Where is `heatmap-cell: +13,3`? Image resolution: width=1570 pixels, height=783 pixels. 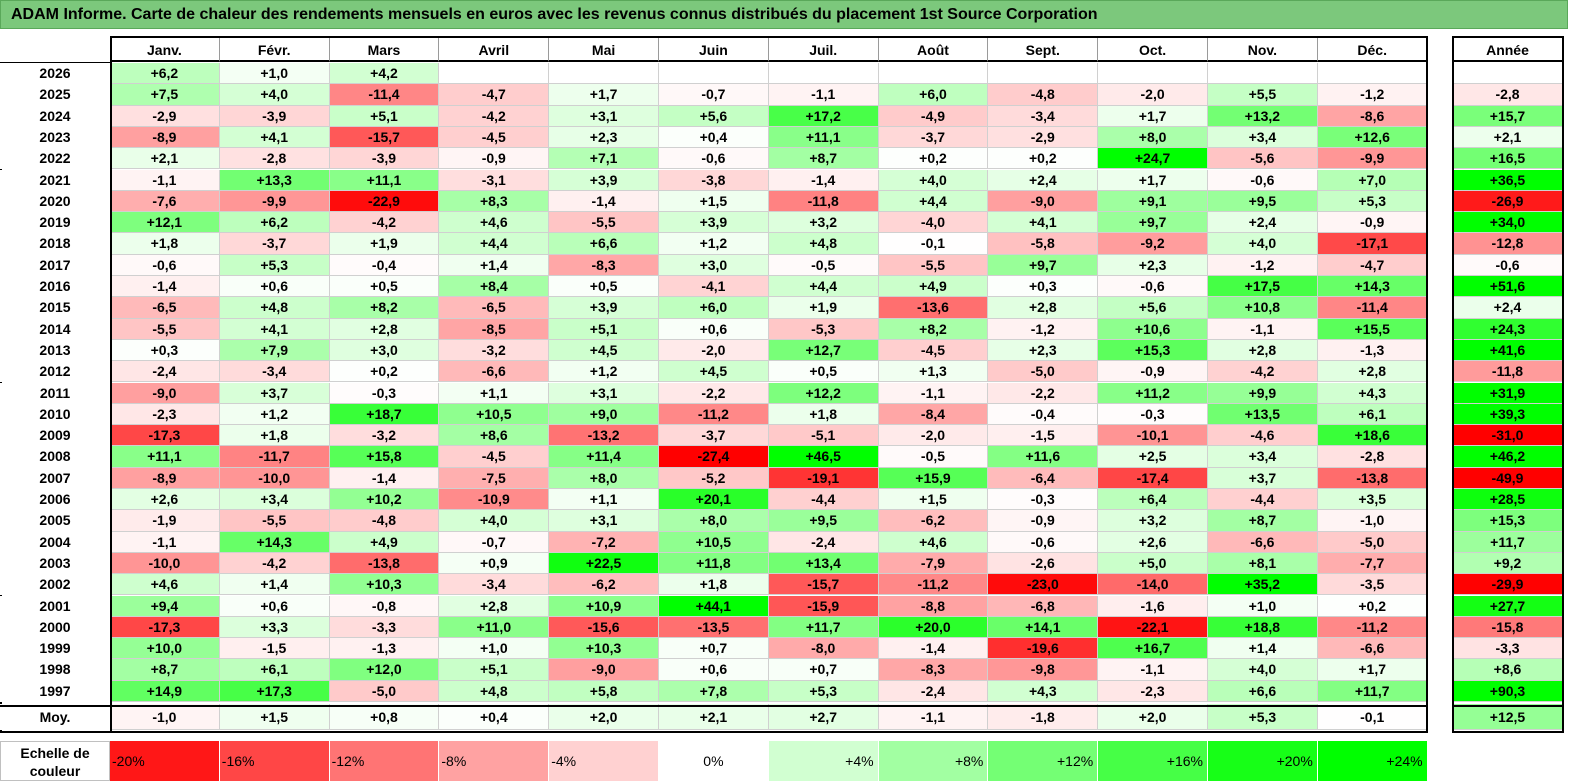 heatmap-cell: +13,3 is located at coordinates (274, 180).